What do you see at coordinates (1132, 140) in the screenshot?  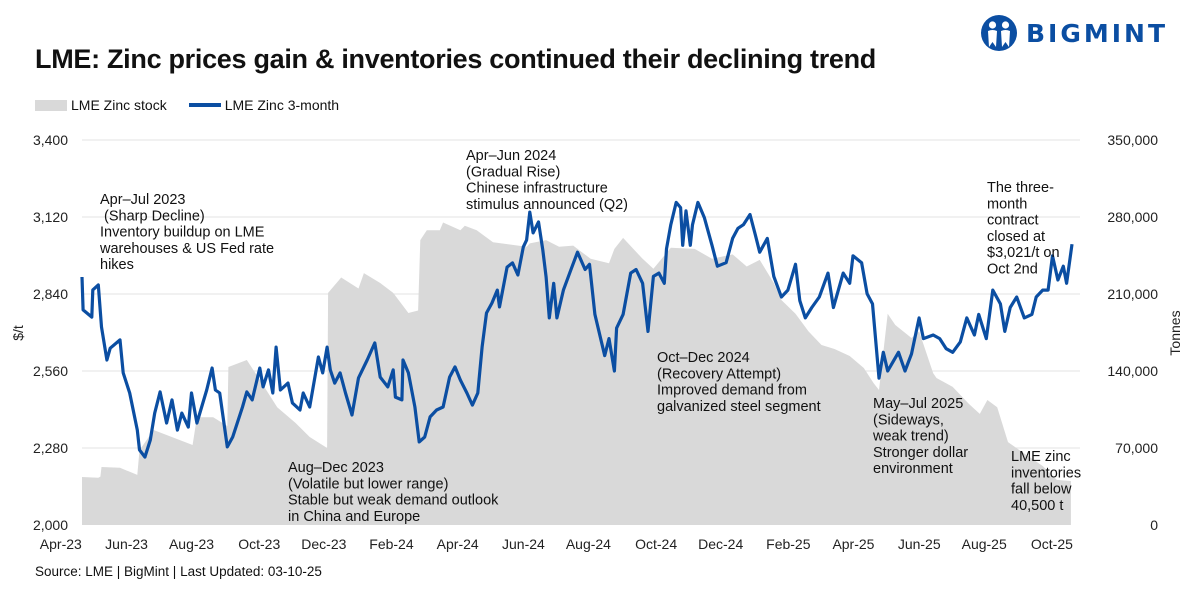 I see `y-right-tick-label: 350,000` at bounding box center [1132, 140].